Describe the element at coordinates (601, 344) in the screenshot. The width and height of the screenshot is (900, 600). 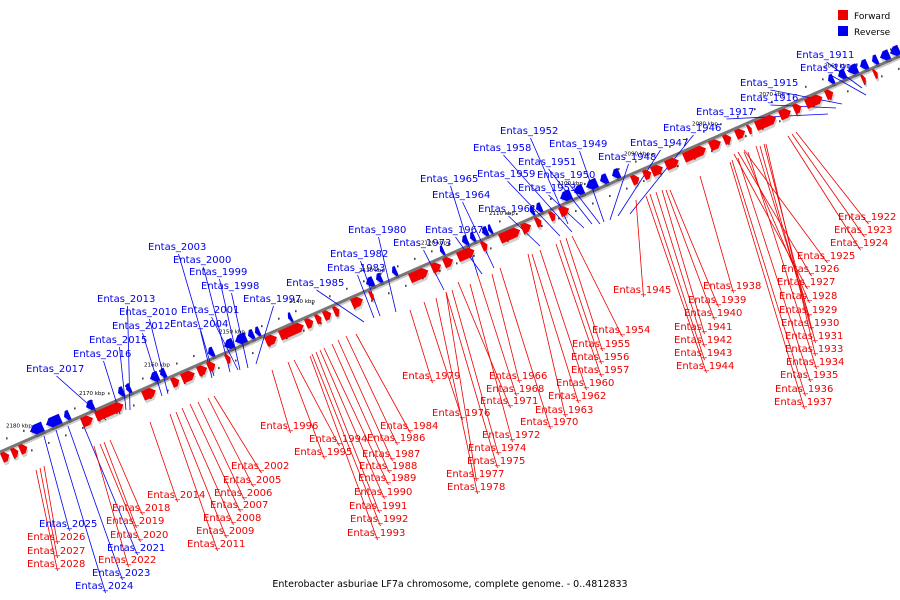
I see `forward-gene-label: Entas_1955` at that location.